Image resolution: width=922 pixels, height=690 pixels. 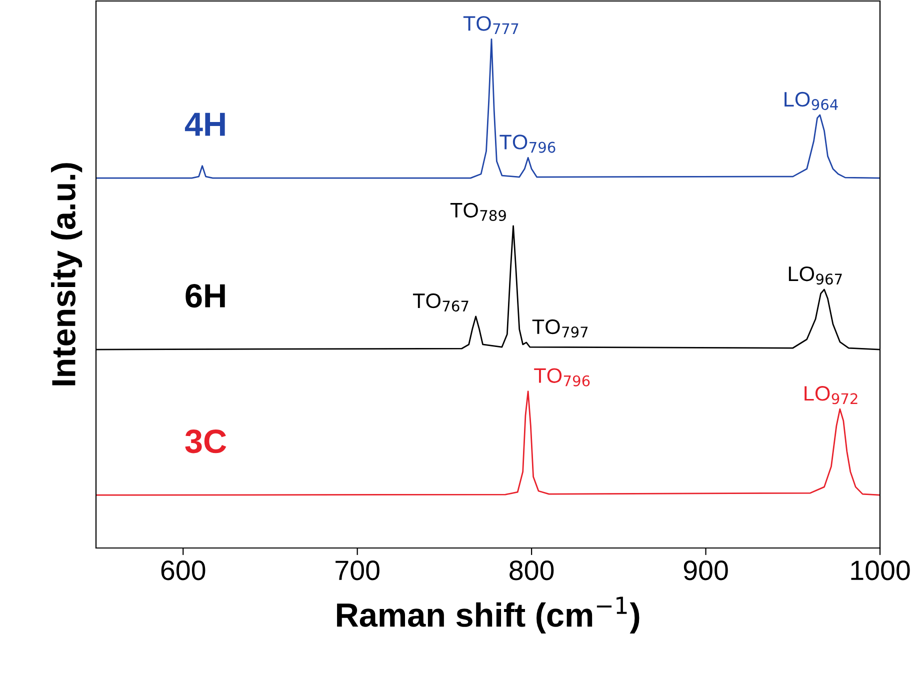 I want to click on x-tick-label: 1000, so click(x=880, y=570).